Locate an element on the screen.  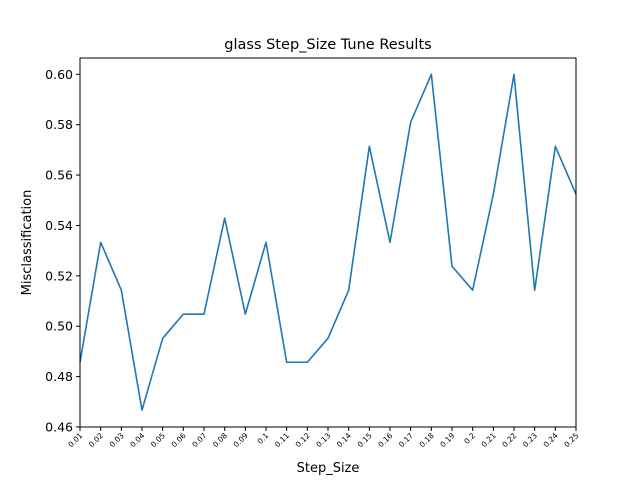
y-axis: 0.46 0.48 0.50 0.52 0.54 0.56 0.58 0.60 is located at coordinates (62, 251).